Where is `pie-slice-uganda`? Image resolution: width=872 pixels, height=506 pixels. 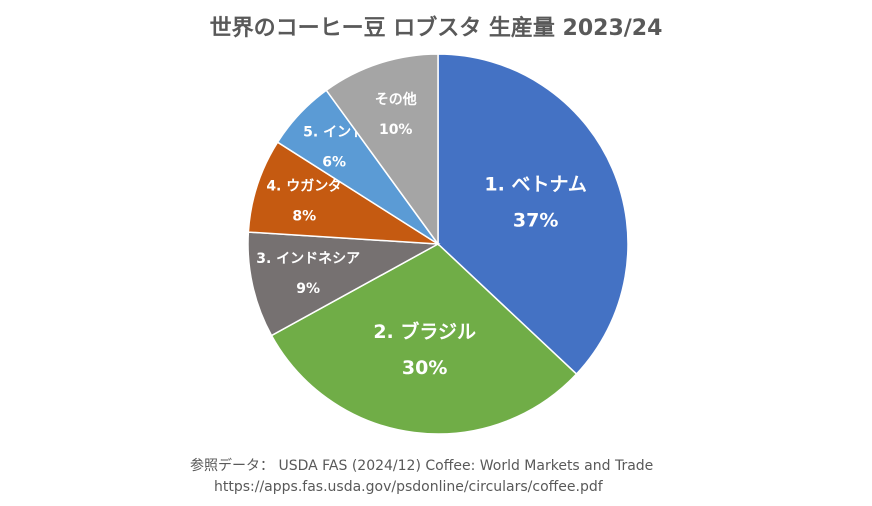 pie-slice-uganda is located at coordinates (343, 193).